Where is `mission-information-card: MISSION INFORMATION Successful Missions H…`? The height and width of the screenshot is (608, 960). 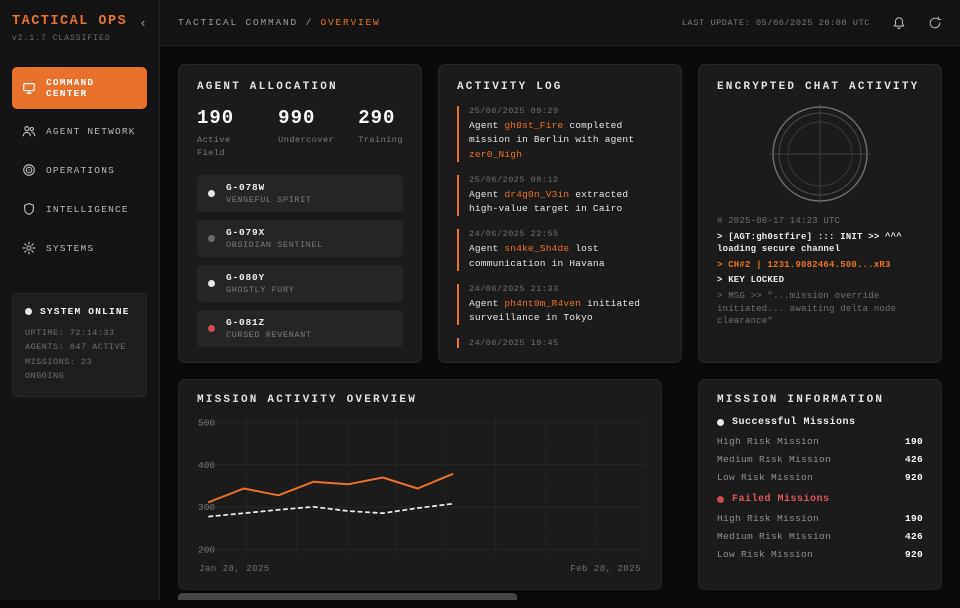
mission-information-card: MISSION INFORMATION Successful Missions H… is located at coordinates (820, 484).